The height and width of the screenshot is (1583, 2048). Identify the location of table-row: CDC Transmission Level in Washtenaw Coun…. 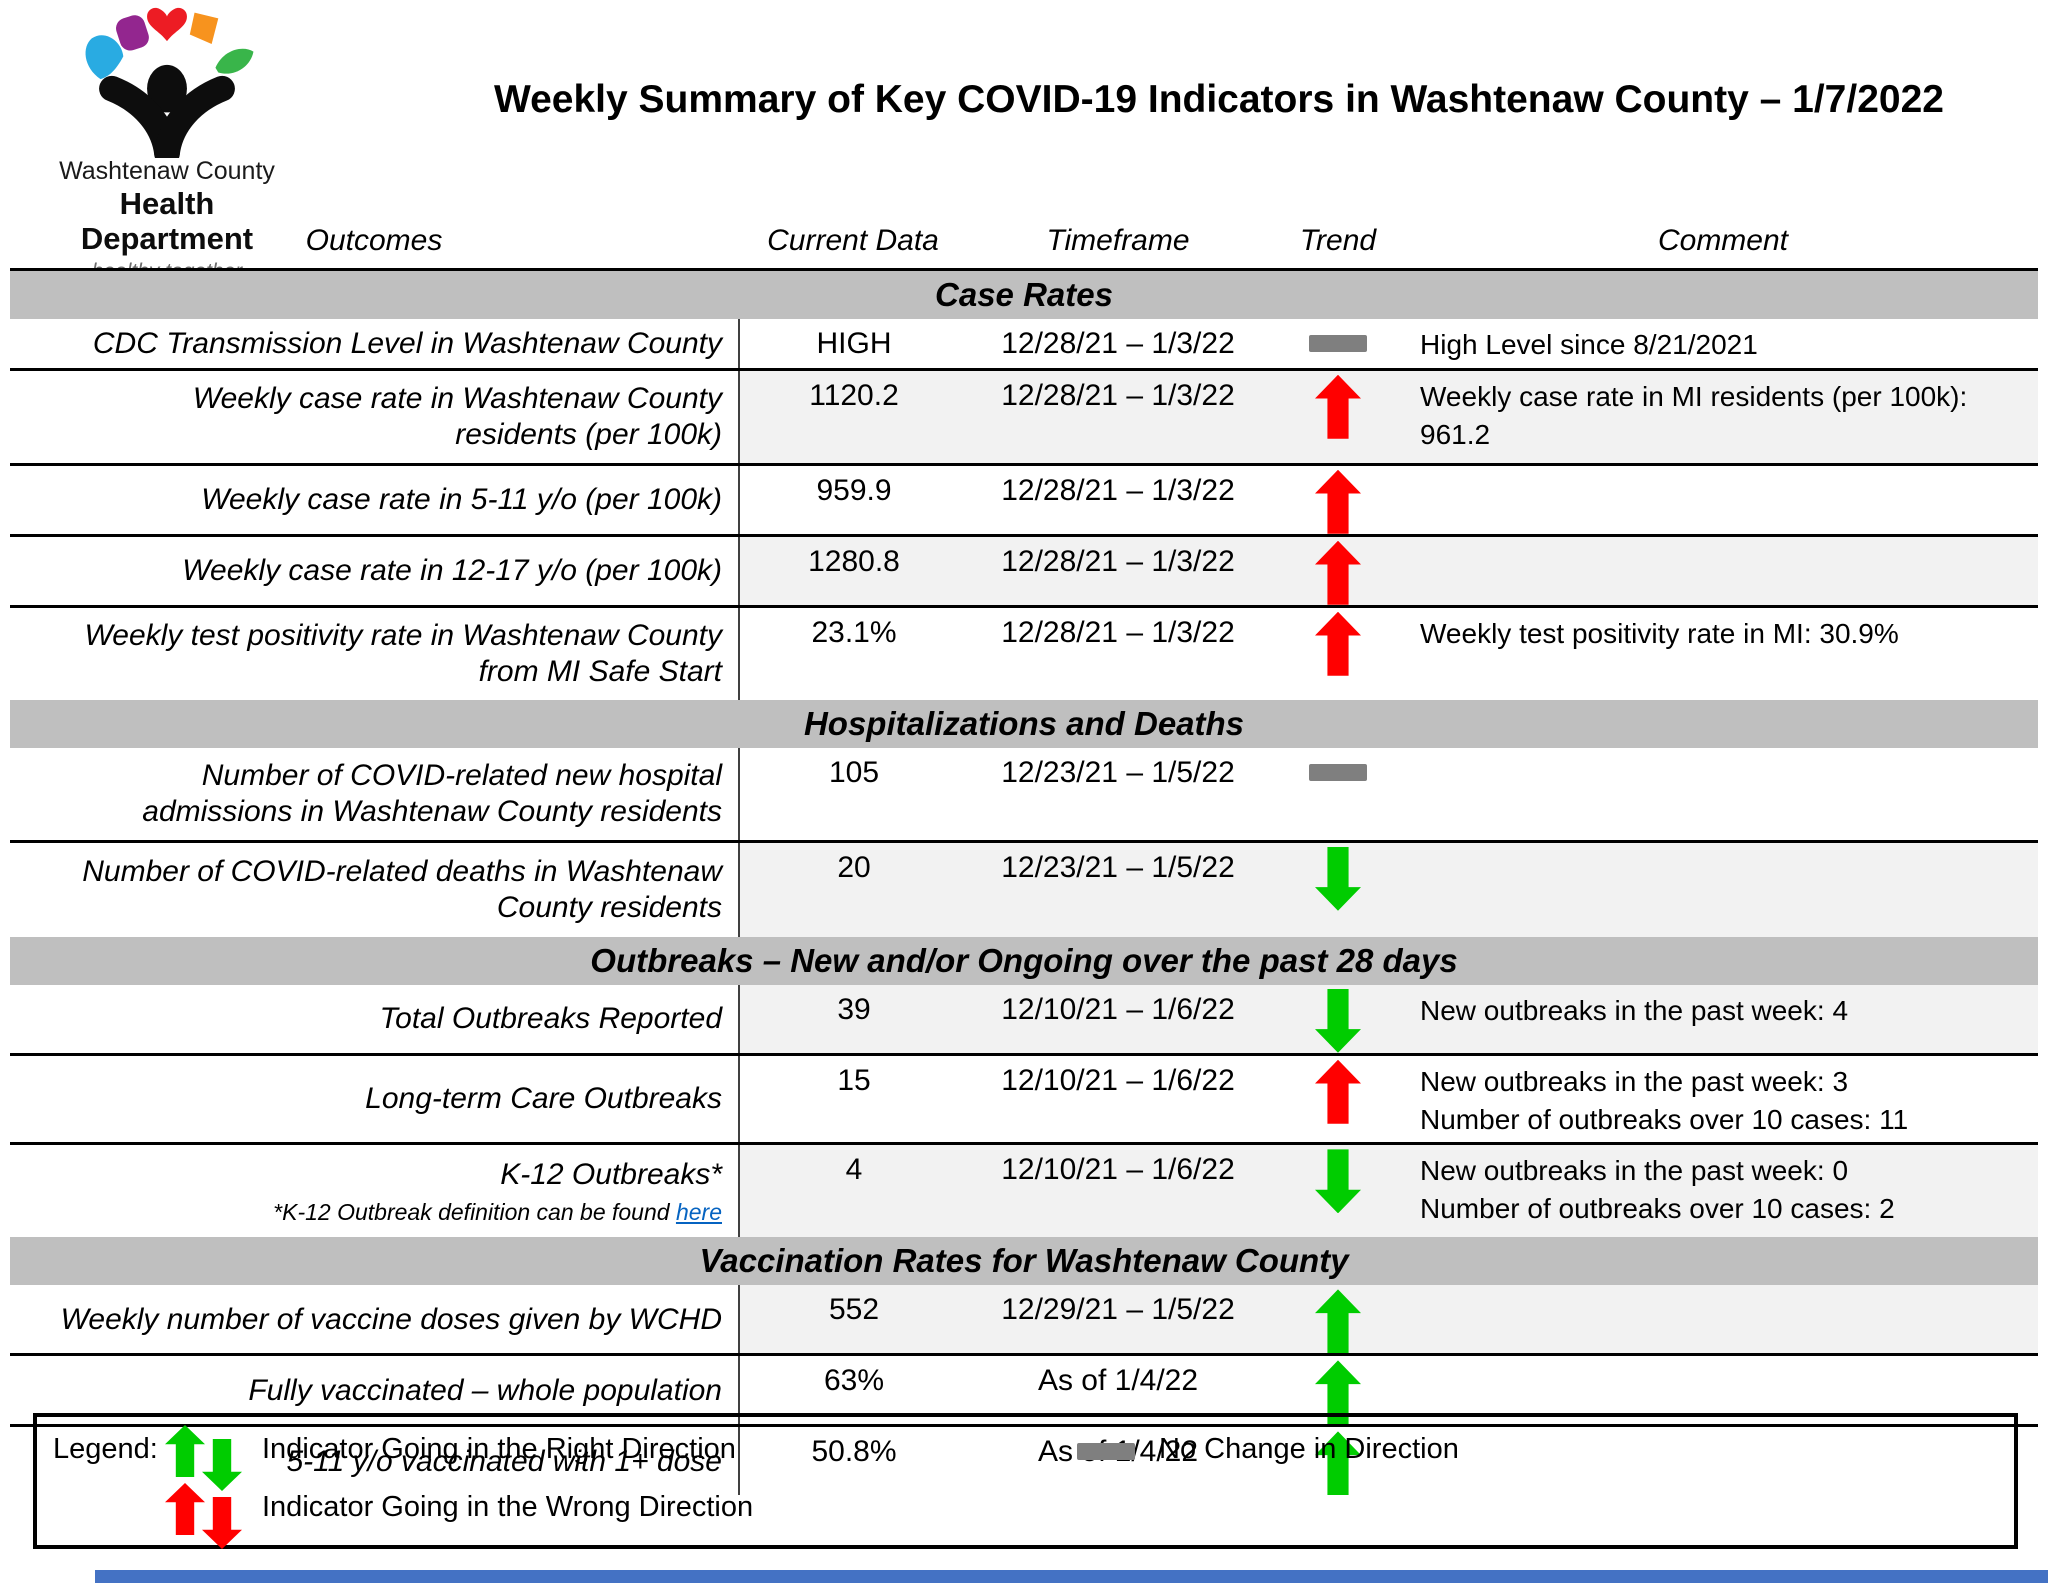
(1024, 345).